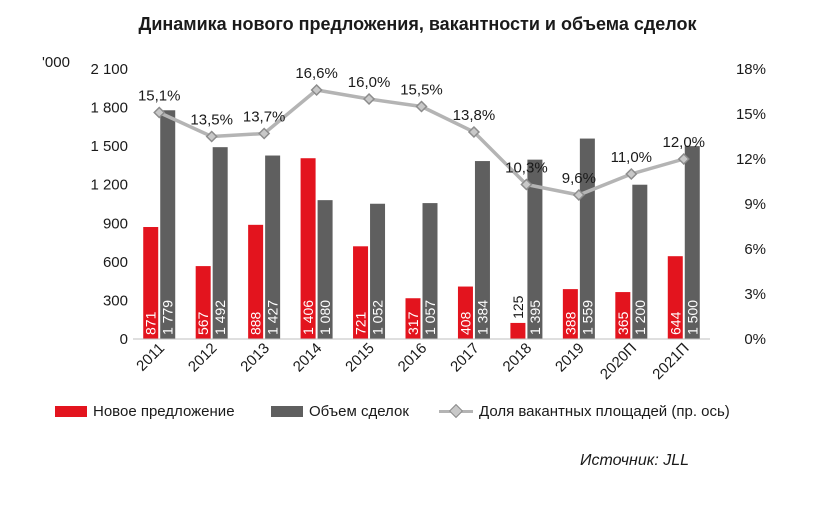 Image resolution: width=835 pixels, height=516 pixels. What do you see at coordinates (526, 168) in the screenshot?
I see `vacancy-value-label: 10,3%` at bounding box center [526, 168].